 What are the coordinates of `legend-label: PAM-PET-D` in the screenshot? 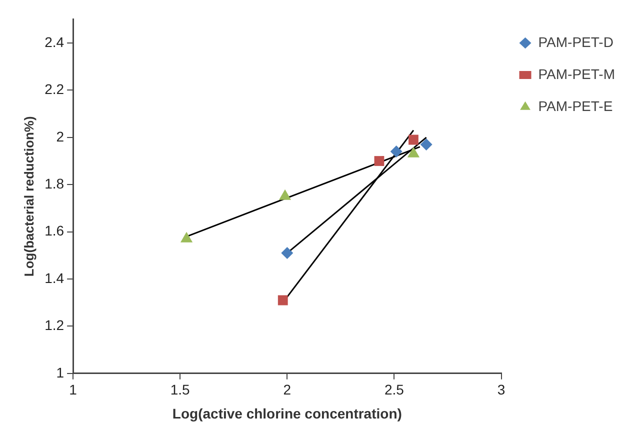 It's located at (576, 42).